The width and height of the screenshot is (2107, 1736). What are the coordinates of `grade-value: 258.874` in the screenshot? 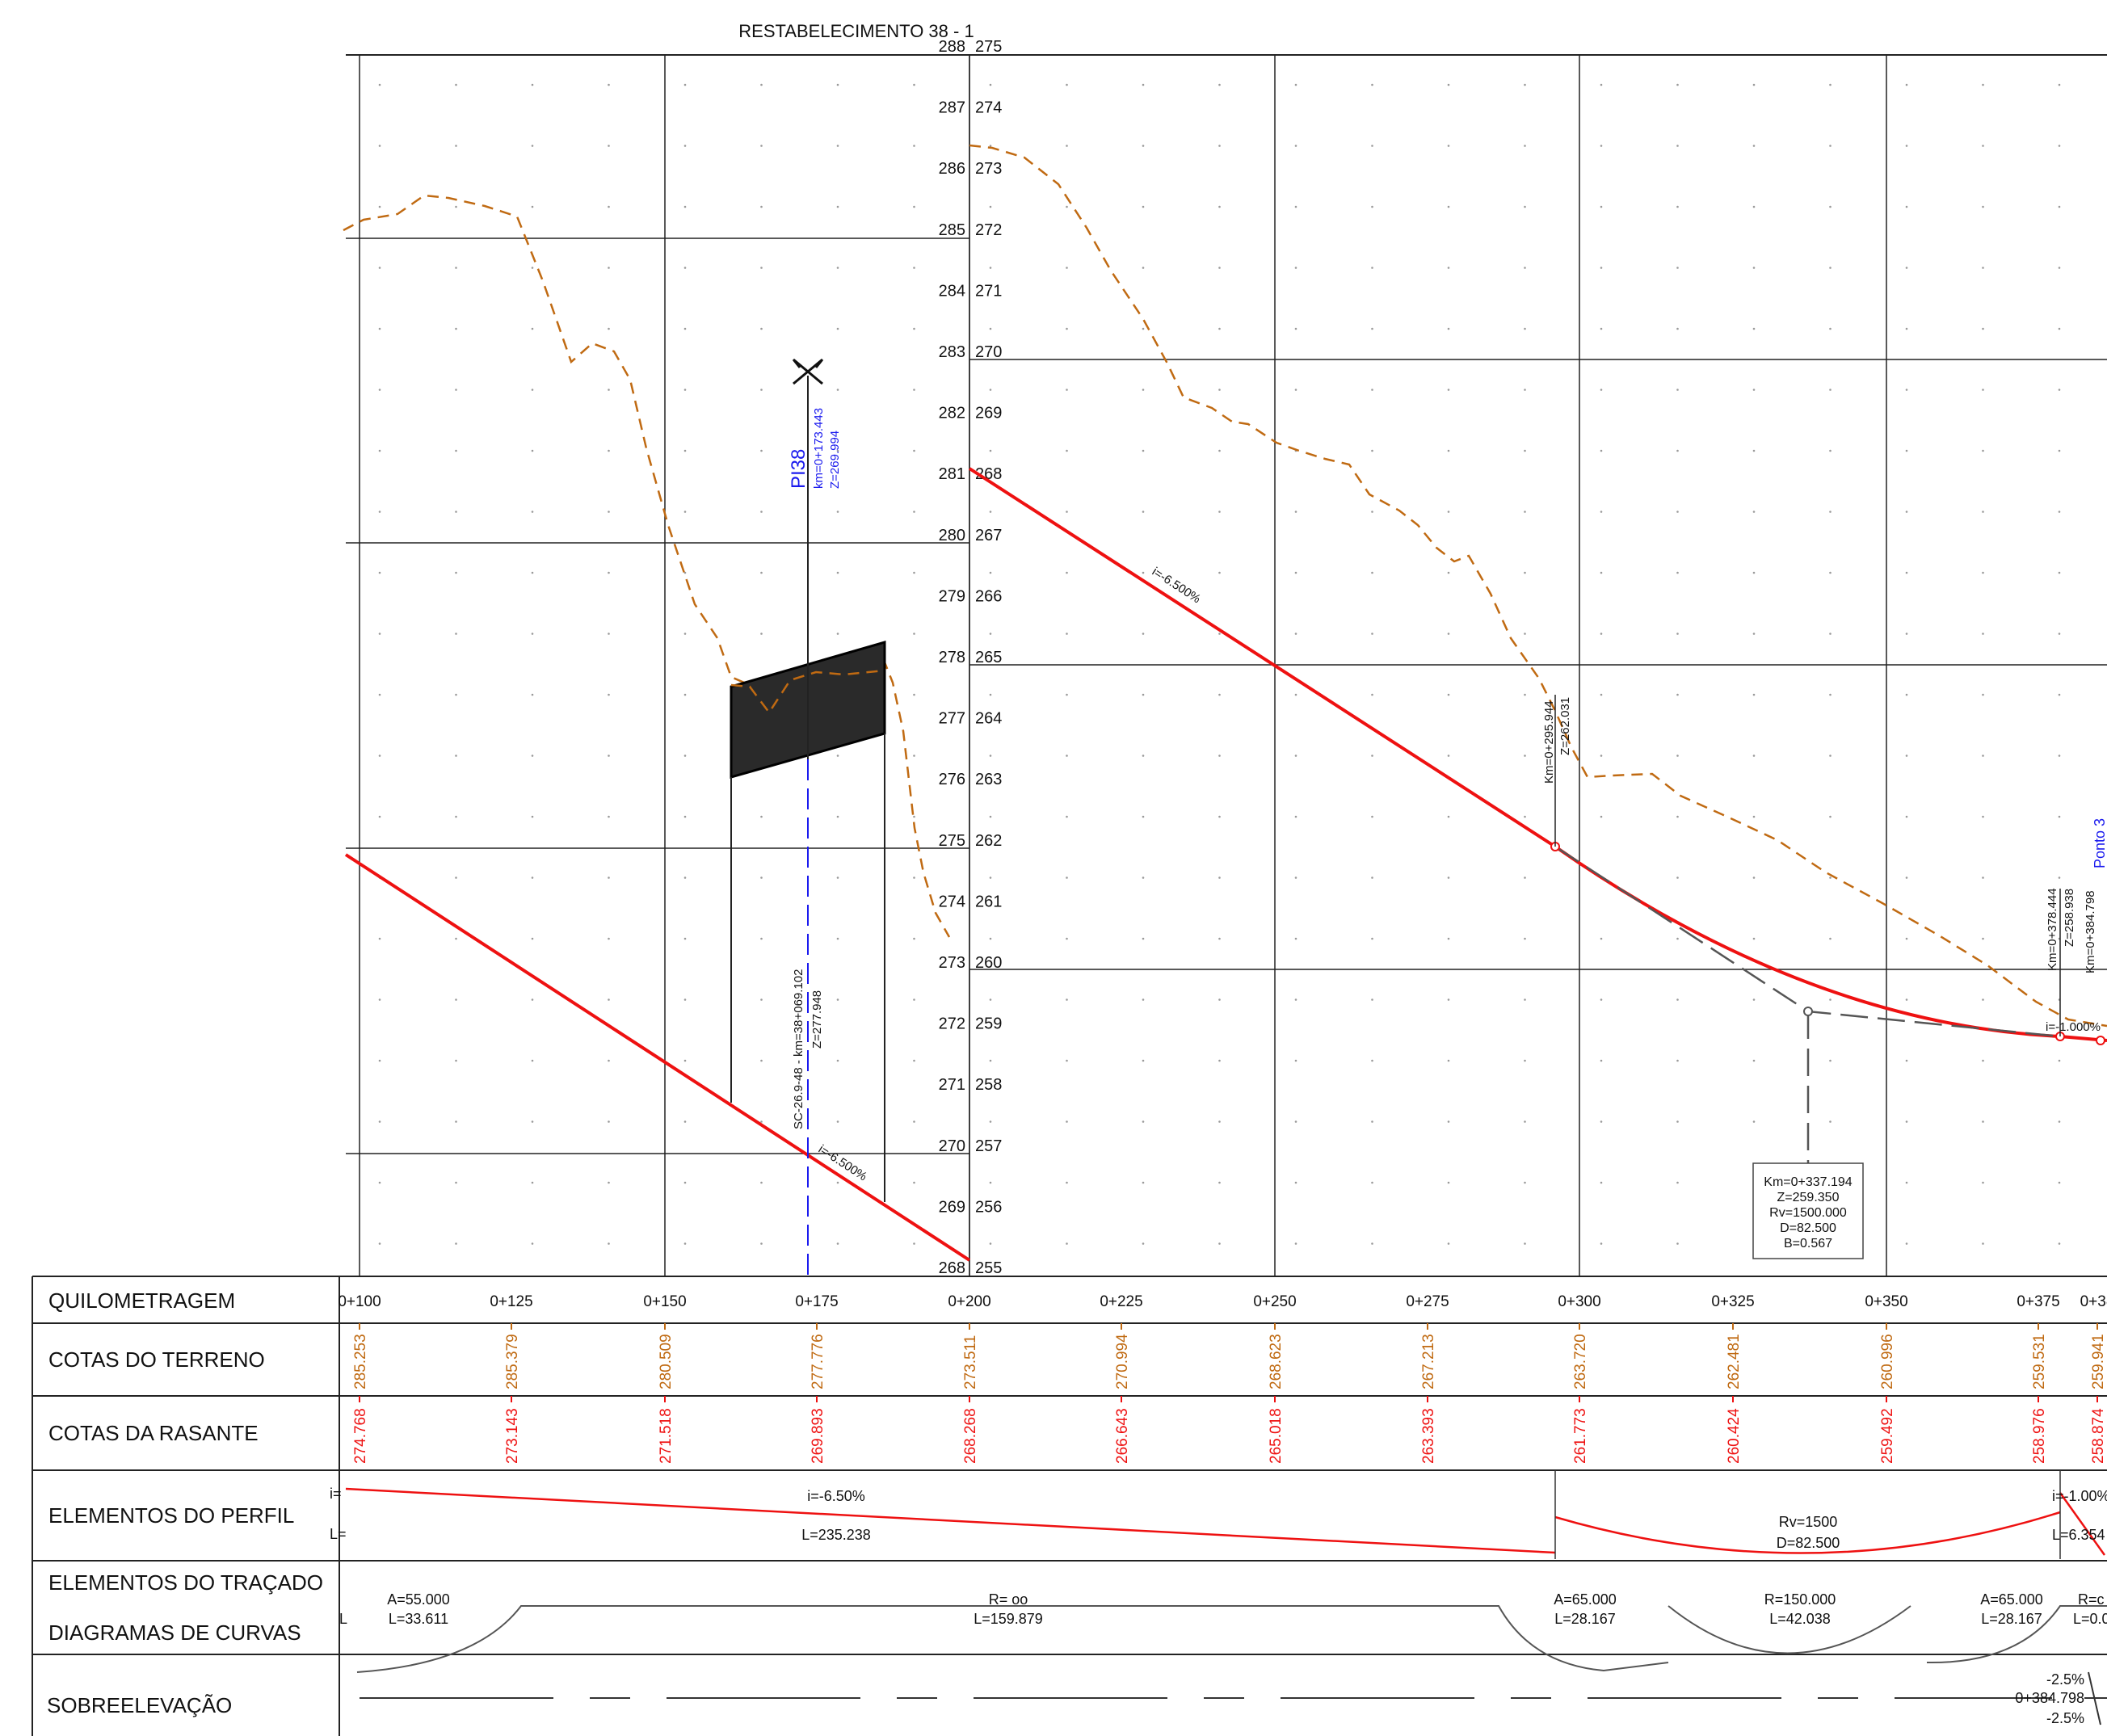 It's located at (2098, 1436).